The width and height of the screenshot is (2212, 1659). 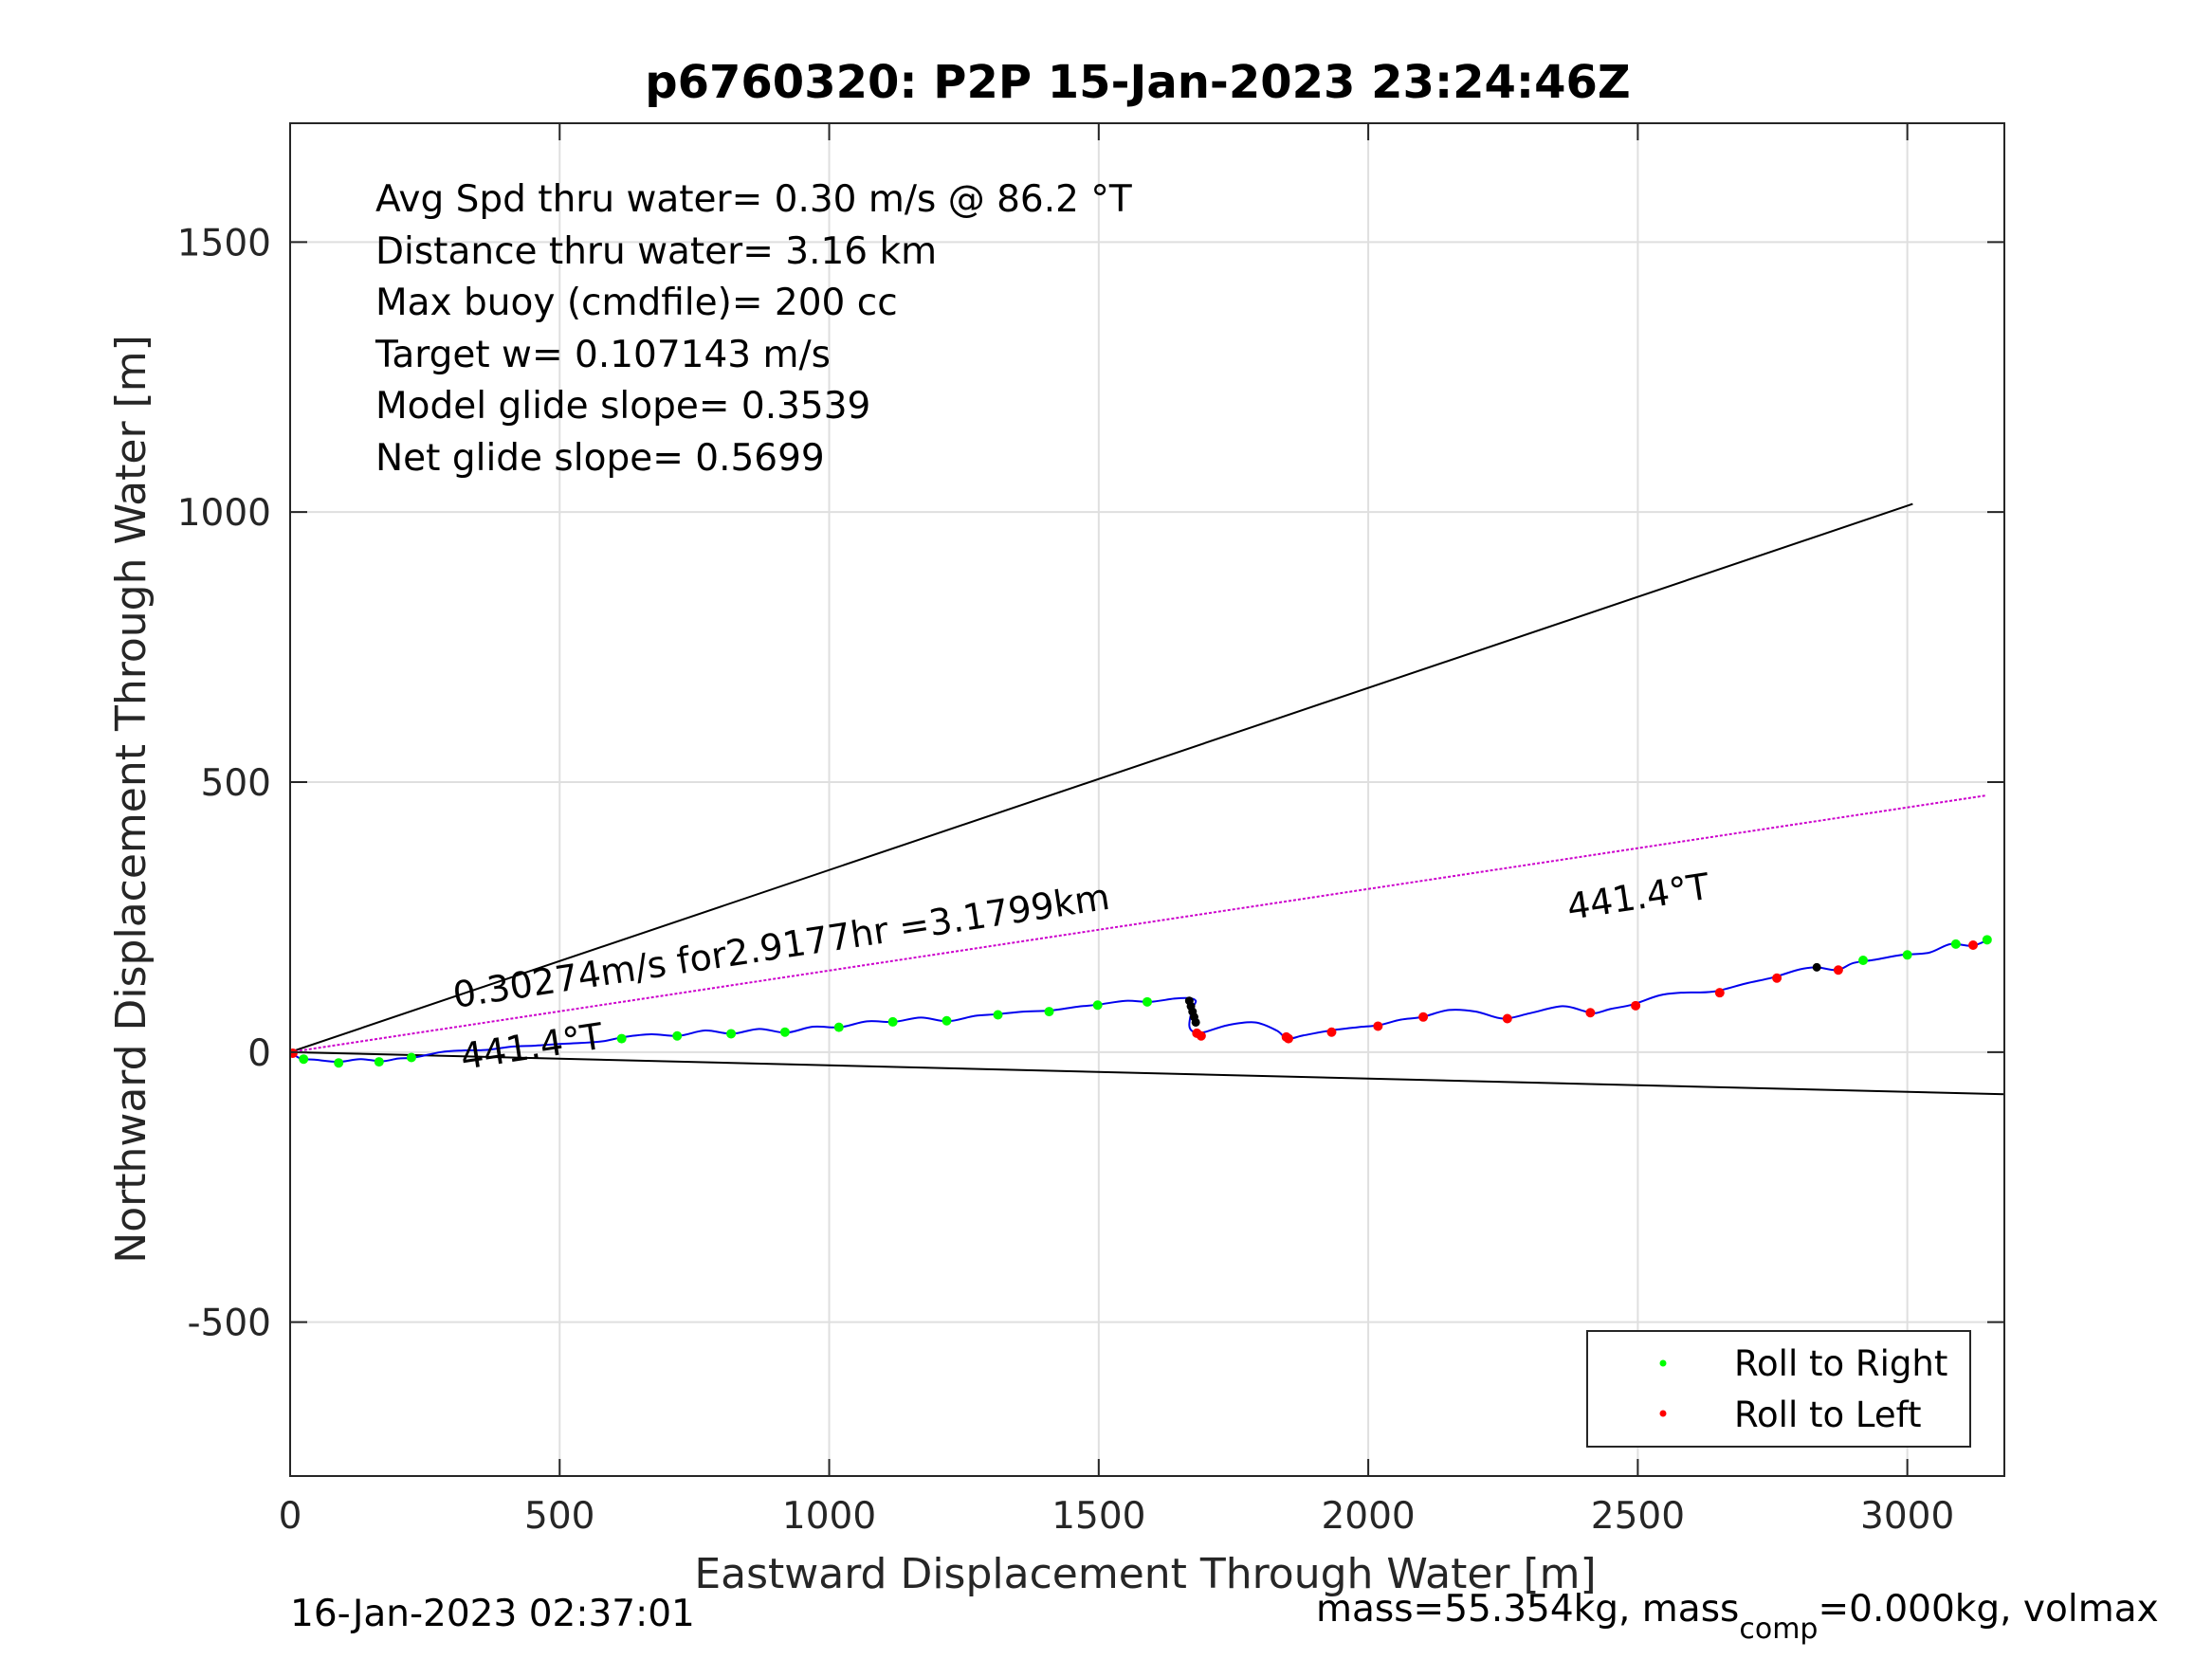 I want to click on footer-mass-info: mass=55.354kg, masscomp=0.000kg, volmax, so click(x=1737, y=1617).